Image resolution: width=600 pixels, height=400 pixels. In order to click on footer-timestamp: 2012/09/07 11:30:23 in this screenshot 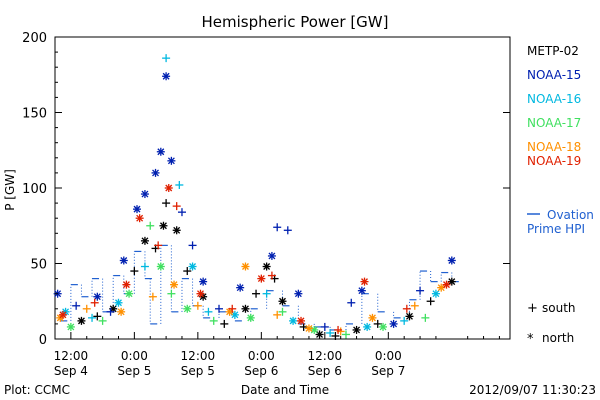, I will do `click(532, 390)`.